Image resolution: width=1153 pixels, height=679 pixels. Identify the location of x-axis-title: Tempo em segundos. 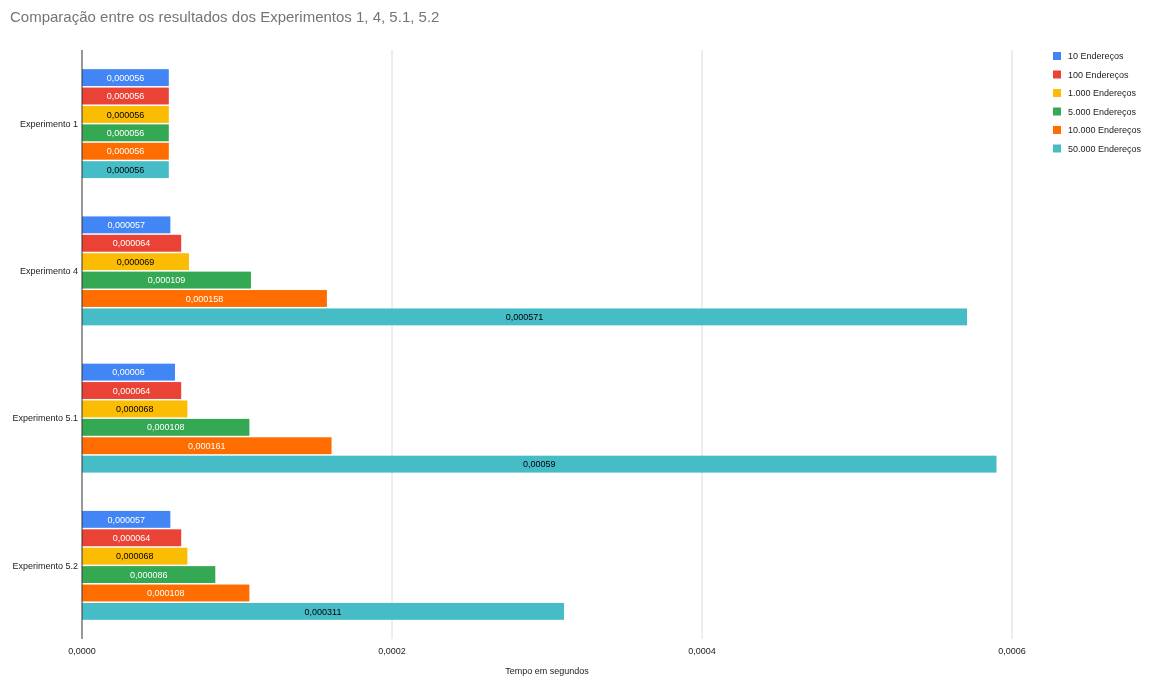
(547, 671).